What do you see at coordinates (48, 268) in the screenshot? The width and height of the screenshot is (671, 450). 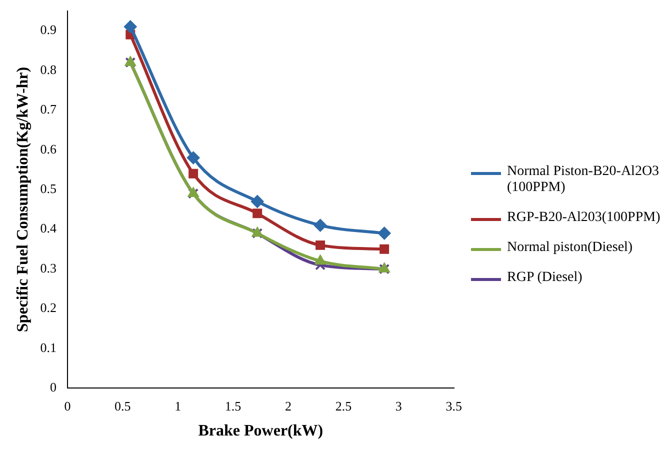 I see `y-tick-label: 0.3` at bounding box center [48, 268].